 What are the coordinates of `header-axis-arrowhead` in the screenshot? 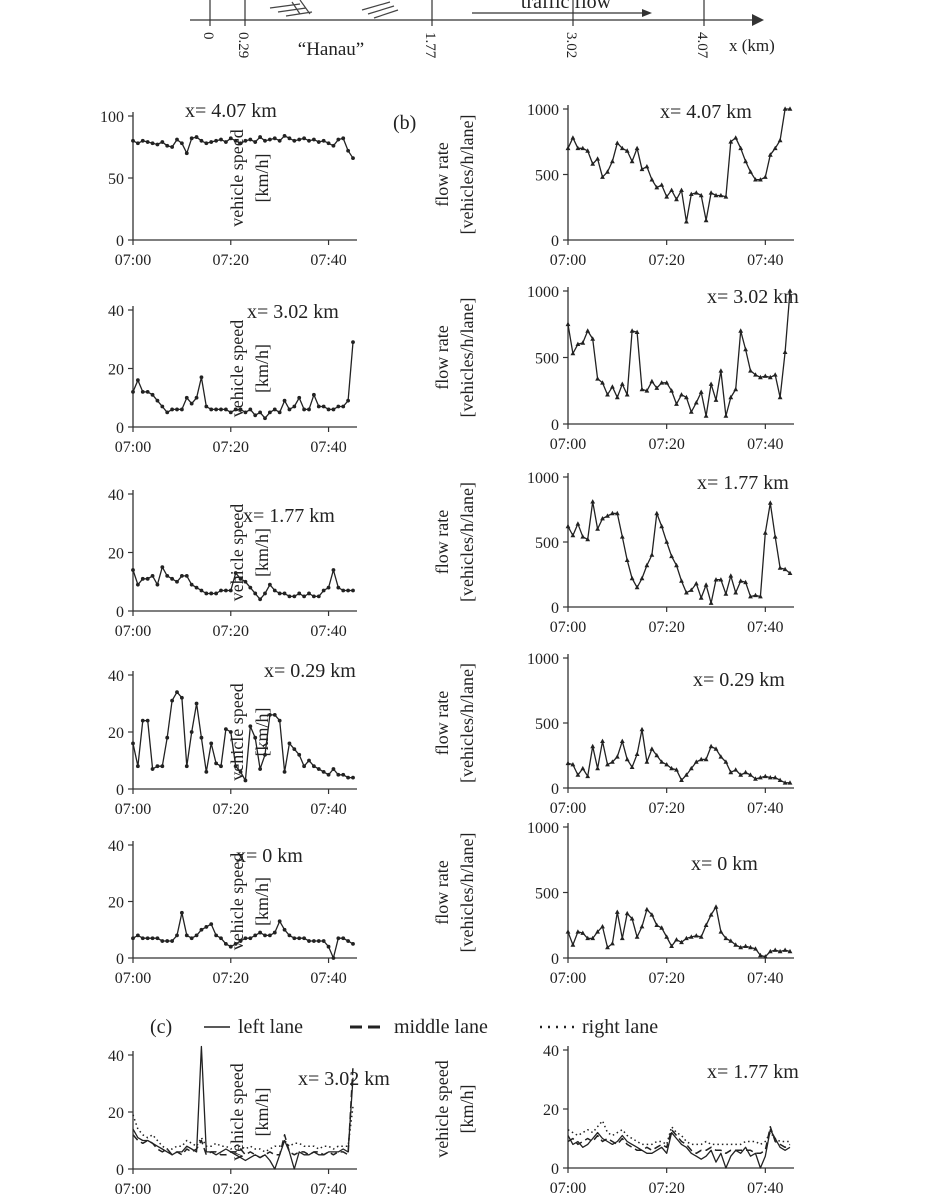 It's located at (758, 20).